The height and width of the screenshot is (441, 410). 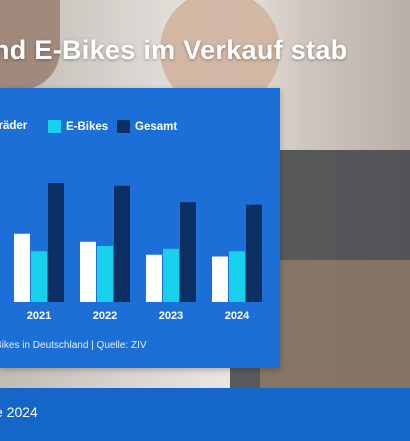 I want to click on legend-label-gesamt: Gesamt, so click(x=156, y=126).